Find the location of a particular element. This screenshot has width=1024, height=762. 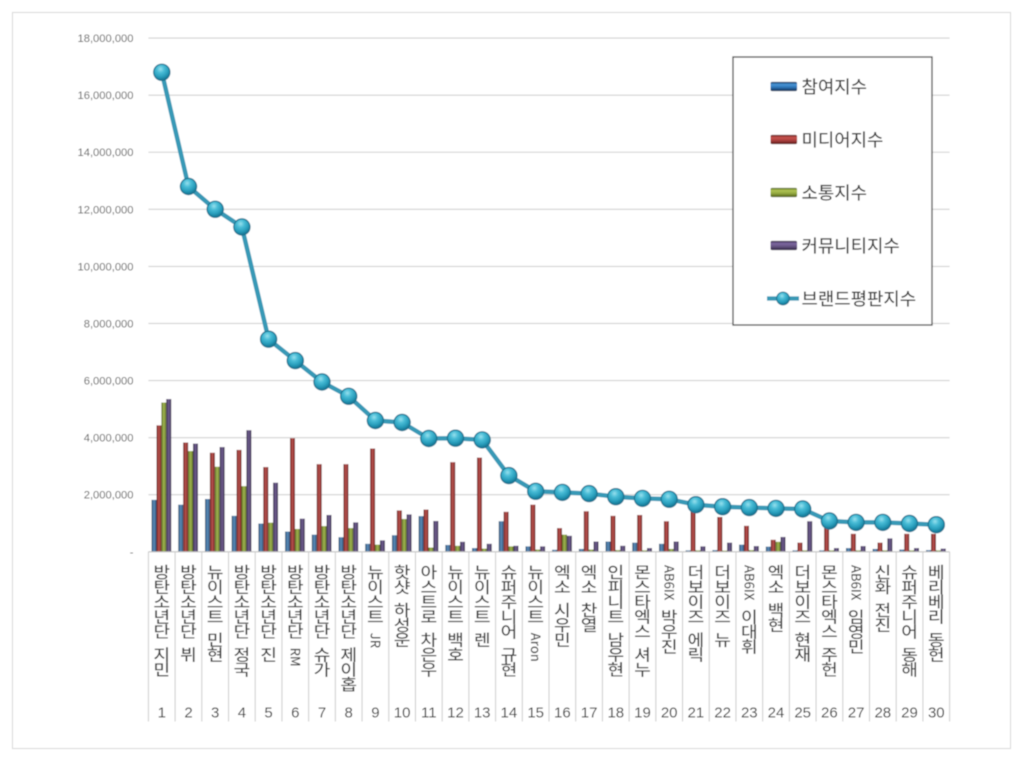

svg-text: 8,000,000 is located at coordinates (109, 325).